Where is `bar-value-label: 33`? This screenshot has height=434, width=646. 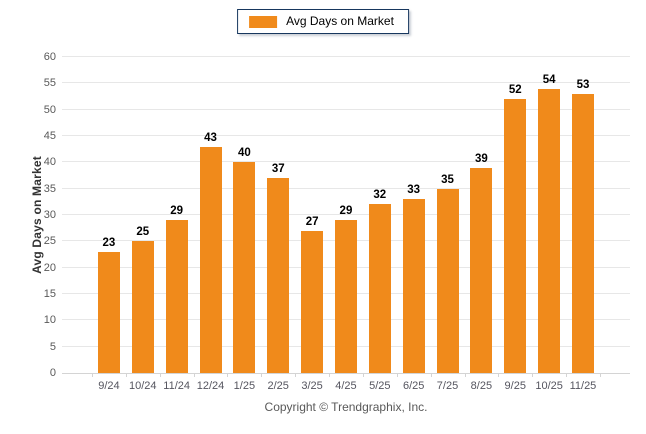
bar-value-label: 33 is located at coordinates (414, 190).